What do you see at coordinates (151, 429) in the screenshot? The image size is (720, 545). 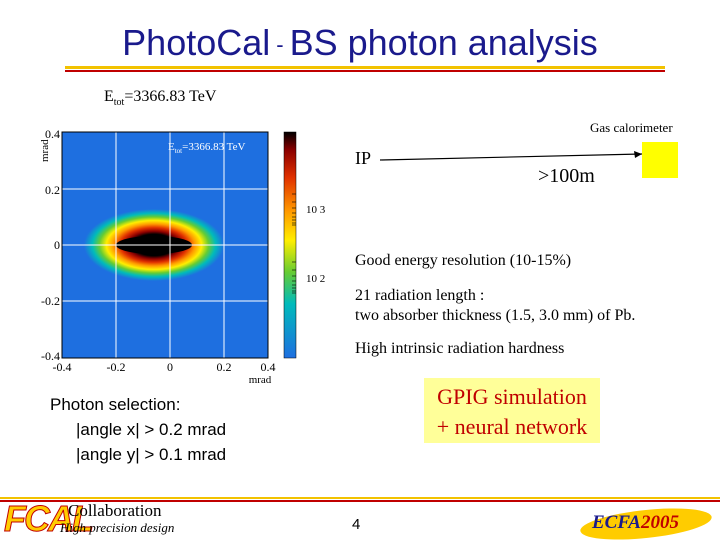 I see `photon-selection-line: |angle x| > 0.2 mrad` at bounding box center [151, 429].